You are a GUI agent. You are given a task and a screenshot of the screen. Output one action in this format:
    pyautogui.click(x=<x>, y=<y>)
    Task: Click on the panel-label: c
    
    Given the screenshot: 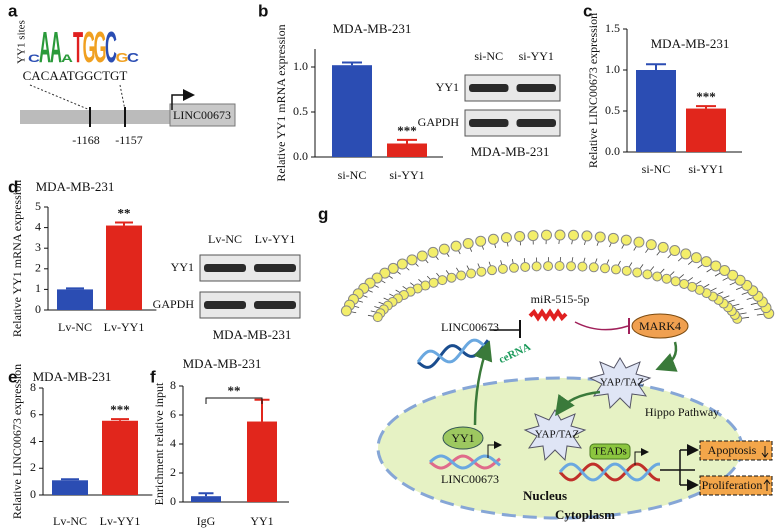 What is the action you would take?
    pyautogui.click(x=587, y=10)
    